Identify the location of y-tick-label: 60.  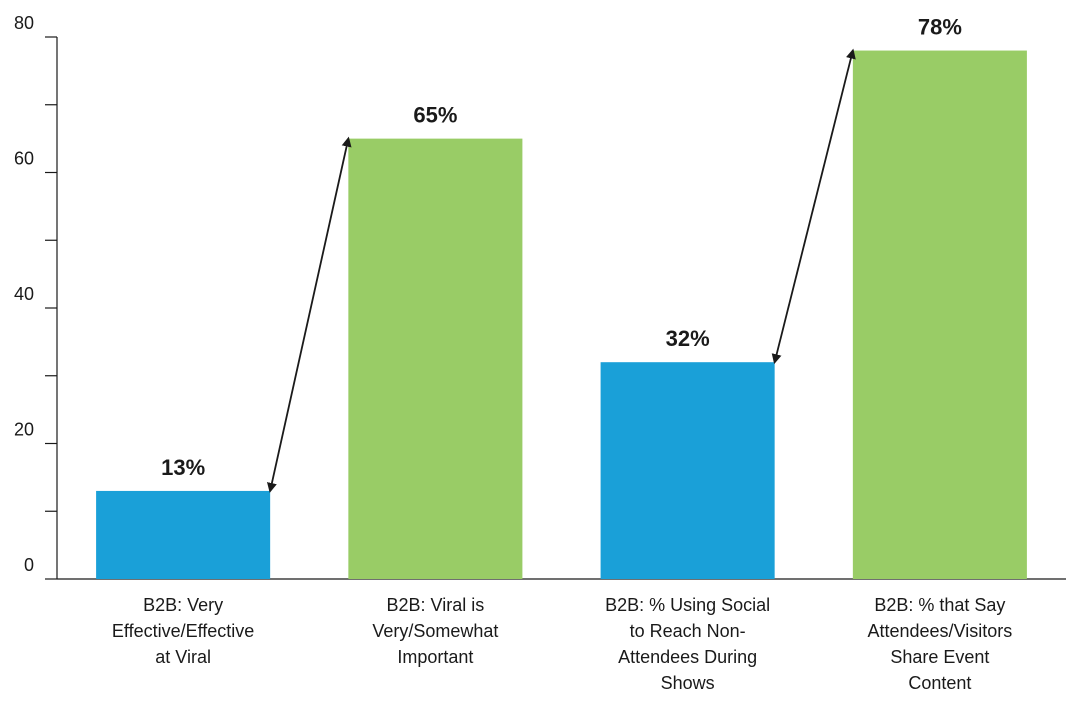
(24, 159).